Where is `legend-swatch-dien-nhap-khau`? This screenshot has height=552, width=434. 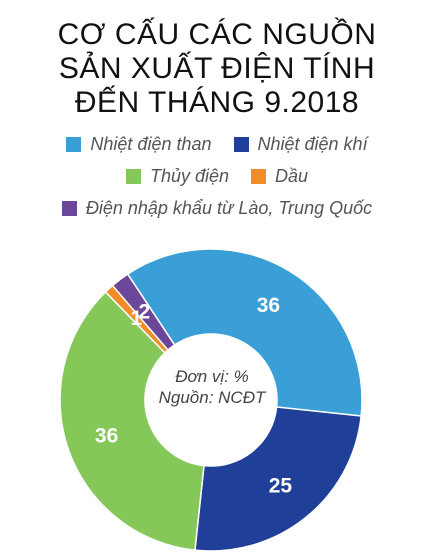
legend-swatch-dien-nhap-khau is located at coordinates (69, 208).